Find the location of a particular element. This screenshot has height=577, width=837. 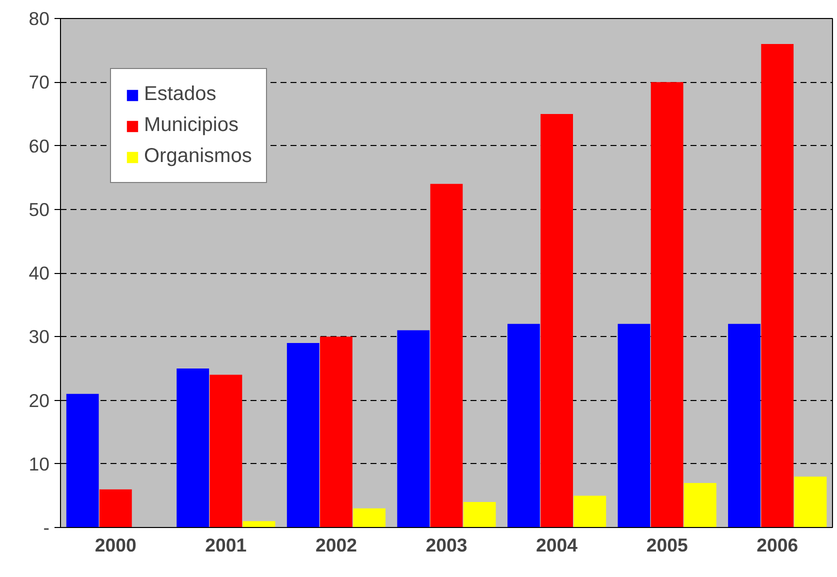

x-tick-label: 2006 is located at coordinates (777, 545).